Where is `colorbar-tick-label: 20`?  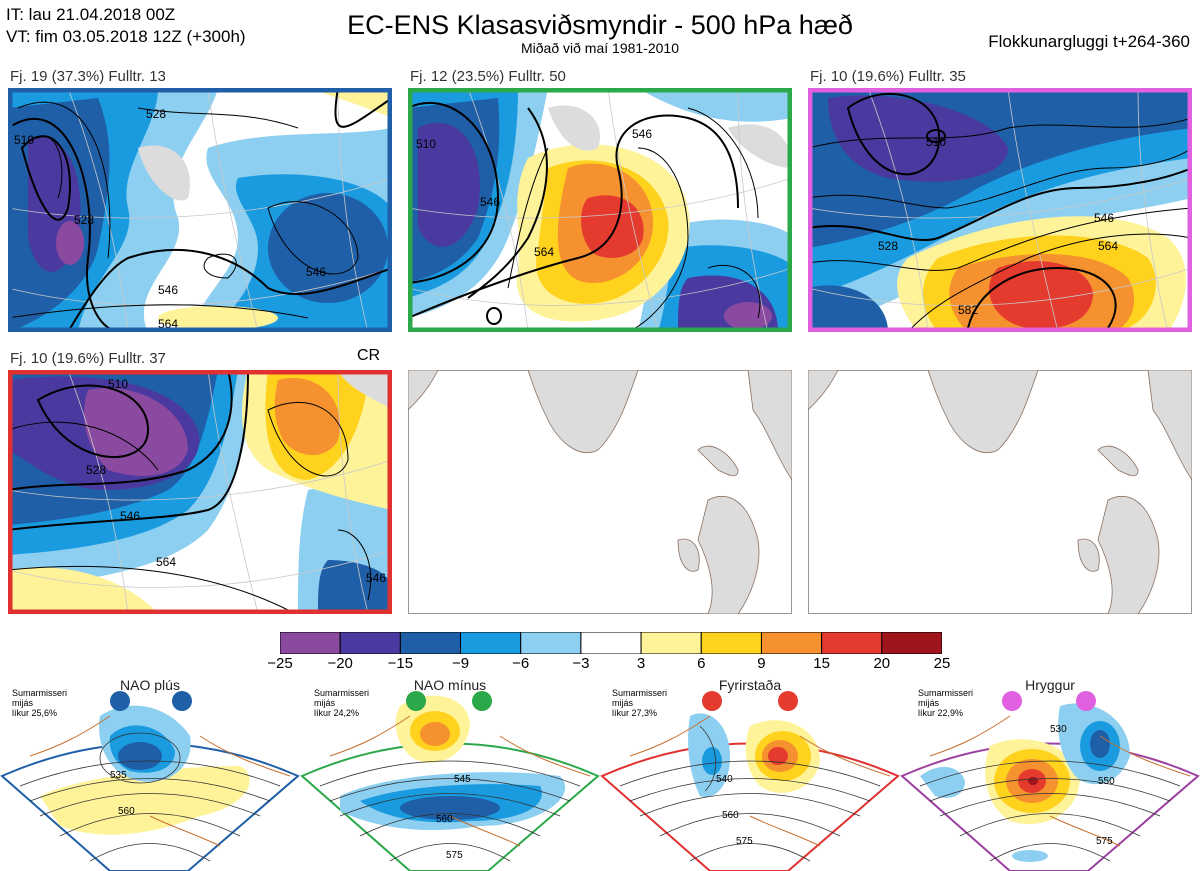
colorbar-tick-label: 20 is located at coordinates (882, 663).